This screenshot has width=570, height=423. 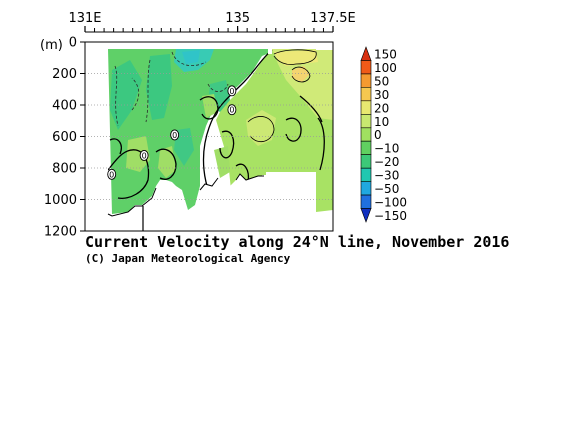 I want to click on colorbar-label: −50, so click(x=386, y=189).